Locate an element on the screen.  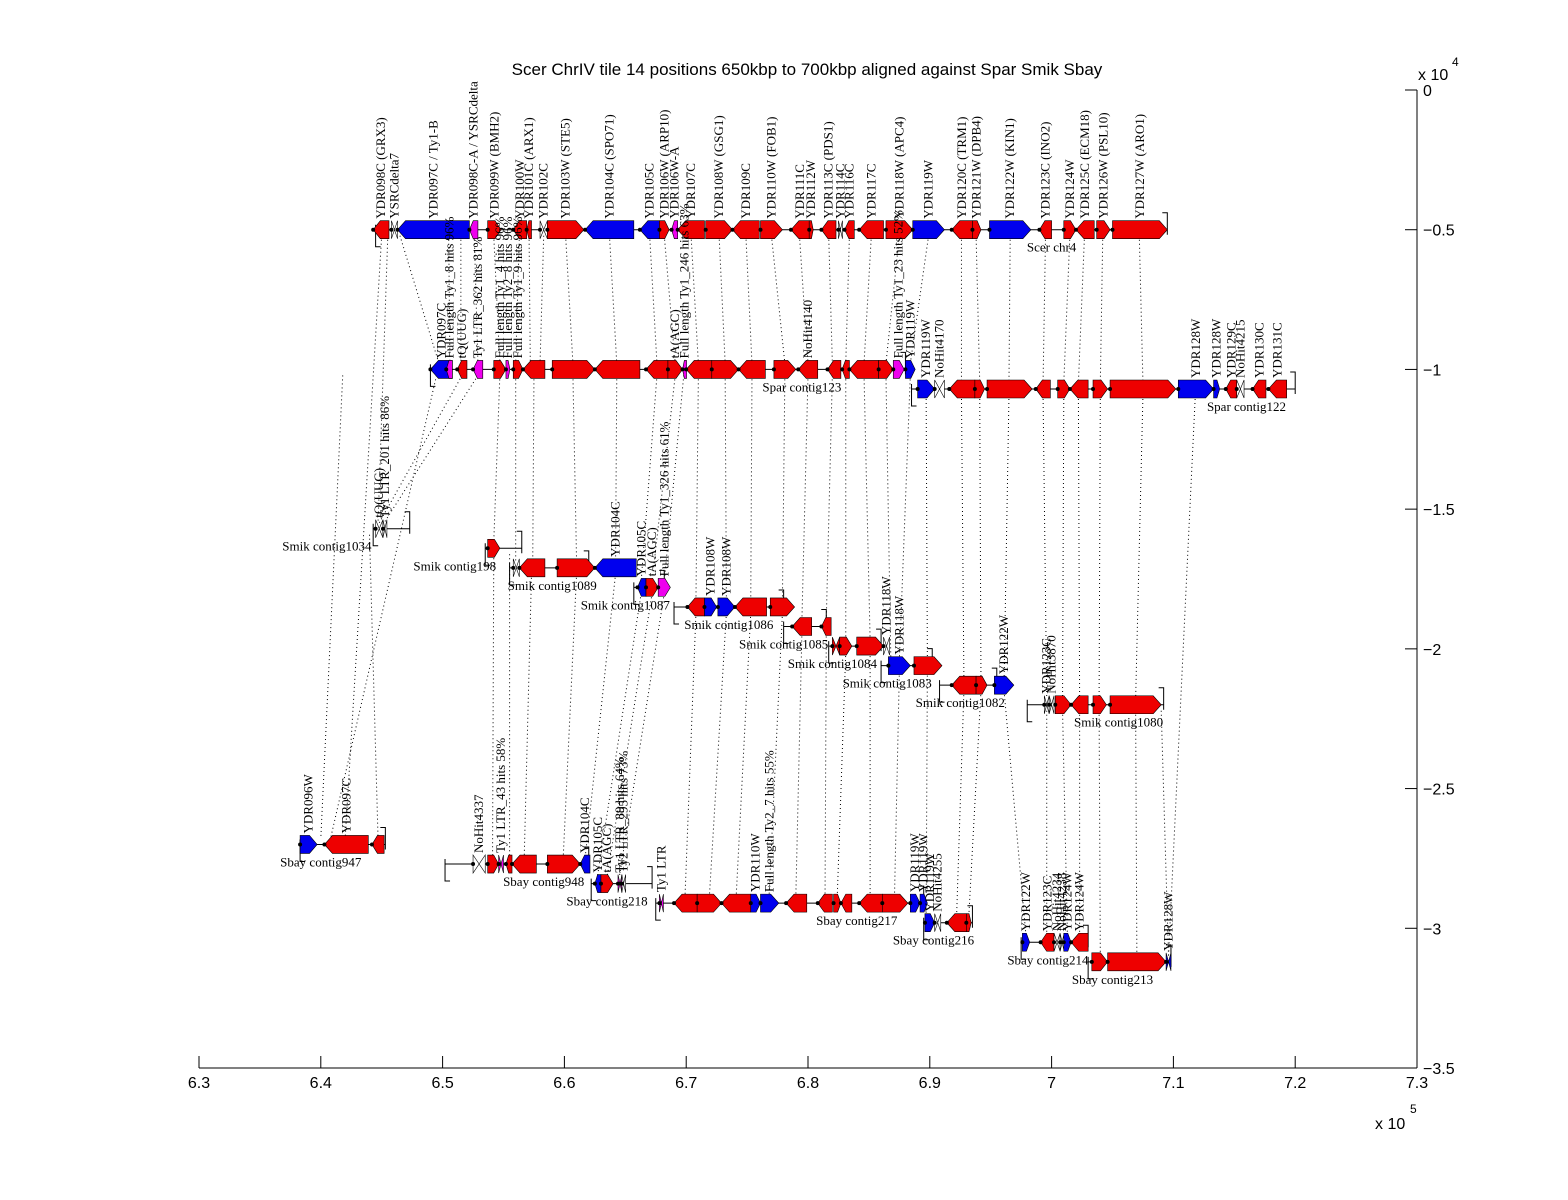
gene-label: YDR128W is located at coordinates (1216, 348).